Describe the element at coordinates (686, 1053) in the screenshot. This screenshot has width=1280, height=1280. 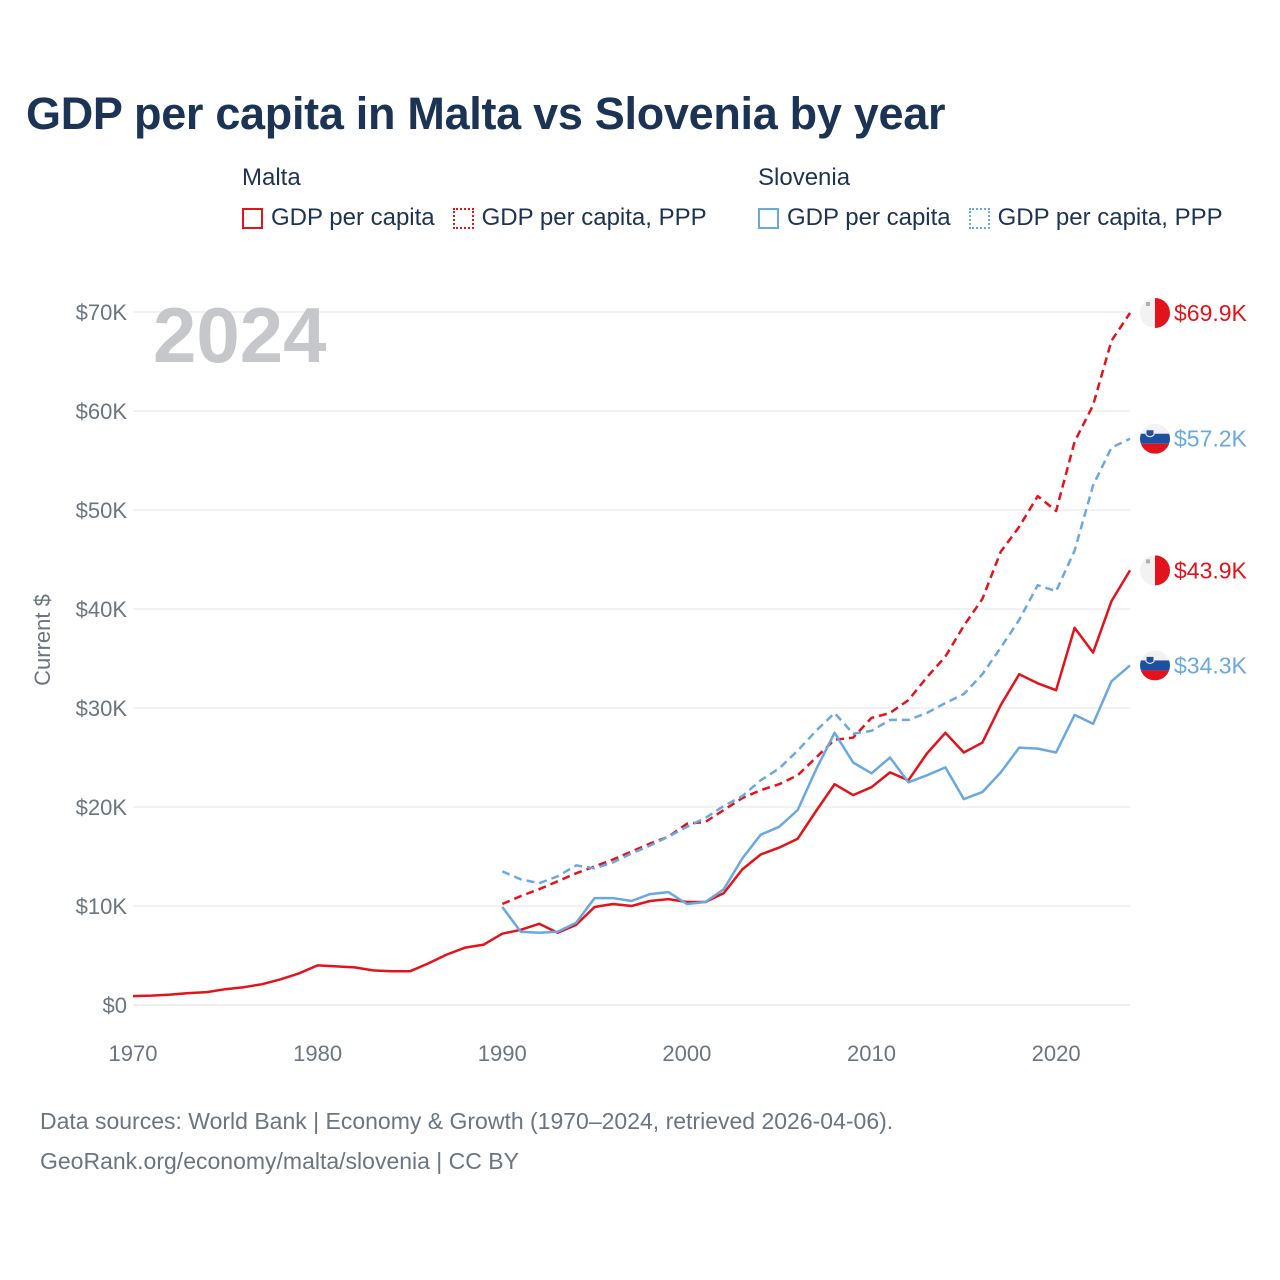
I see `x-tick-label: 2000` at that location.